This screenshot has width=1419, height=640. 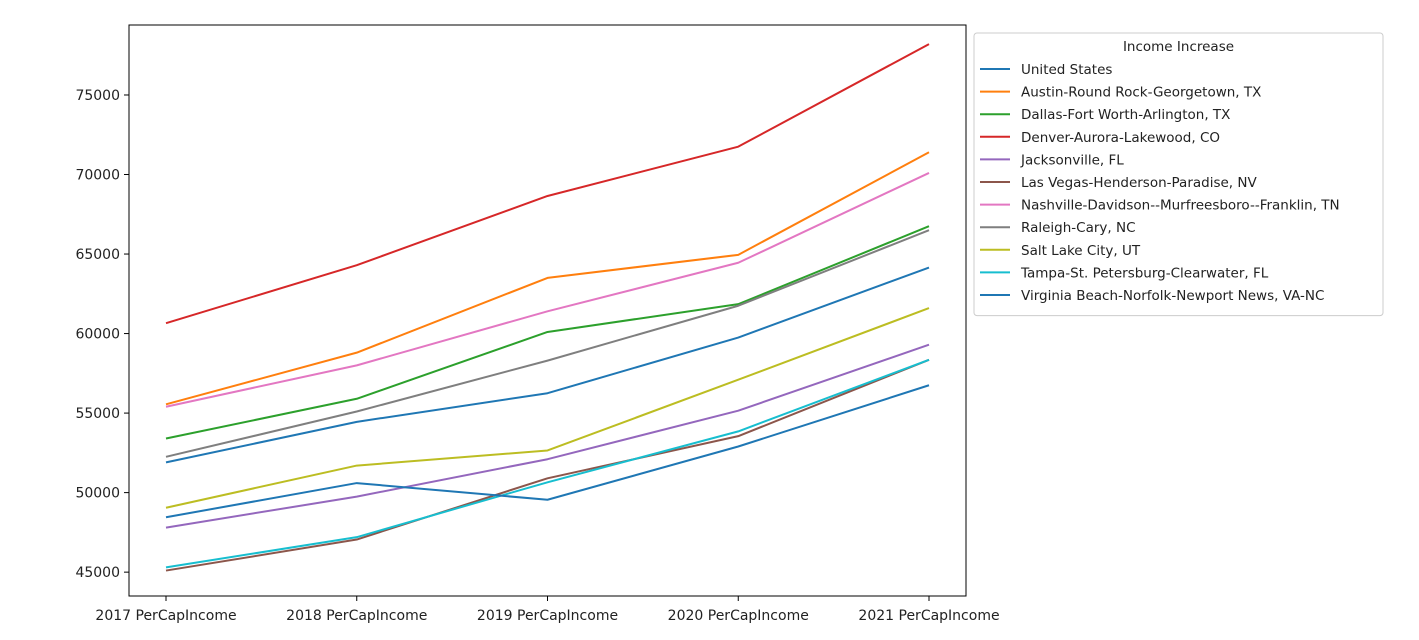 What do you see at coordinates (97, 335) in the screenshot?
I see `y-tick-label-3: 60000` at bounding box center [97, 335].